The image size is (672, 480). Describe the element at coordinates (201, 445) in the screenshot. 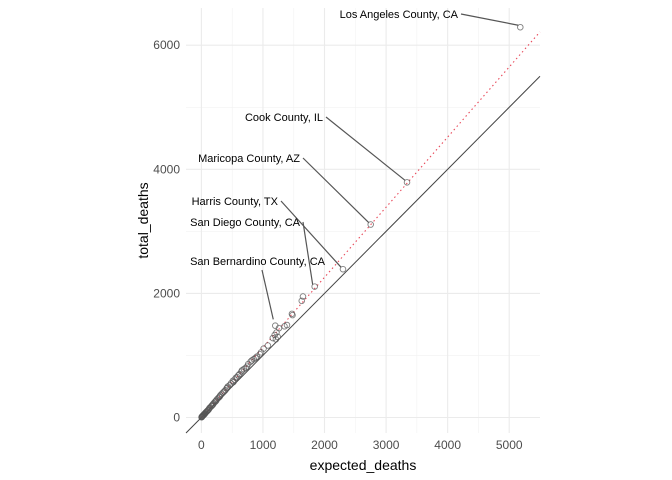

I see `x-tick-label: 0` at that location.